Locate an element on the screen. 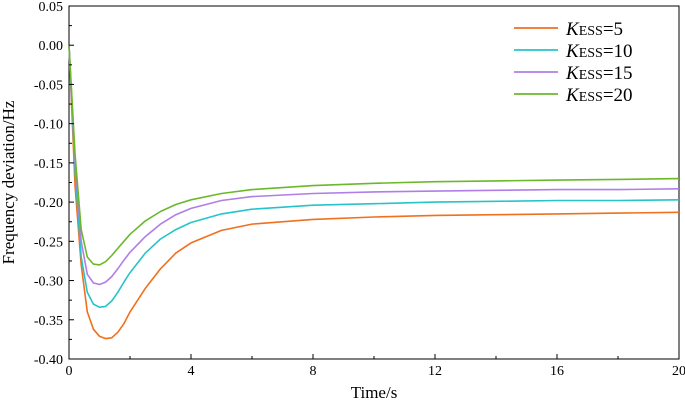 The width and height of the screenshot is (685, 404). y-tick-label: -0.35 is located at coordinates (48, 321).